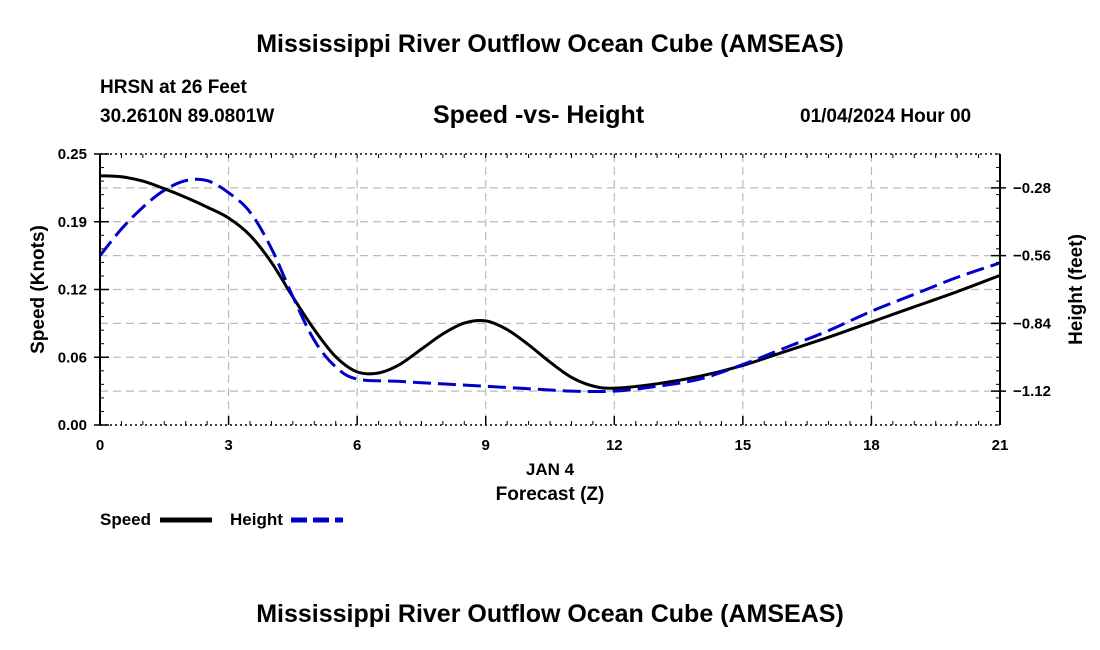 This screenshot has height=650, width=1100. Describe the element at coordinates (72, 154) in the screenshot. I see `y-left-tick-label: 0.25` at that location.